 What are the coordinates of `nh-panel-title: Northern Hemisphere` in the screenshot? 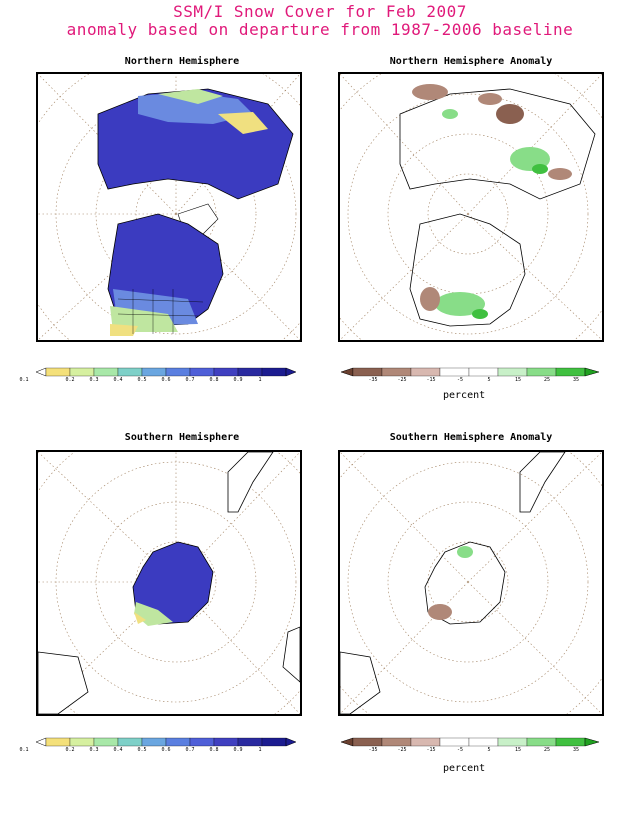 It's located at (182, 61).